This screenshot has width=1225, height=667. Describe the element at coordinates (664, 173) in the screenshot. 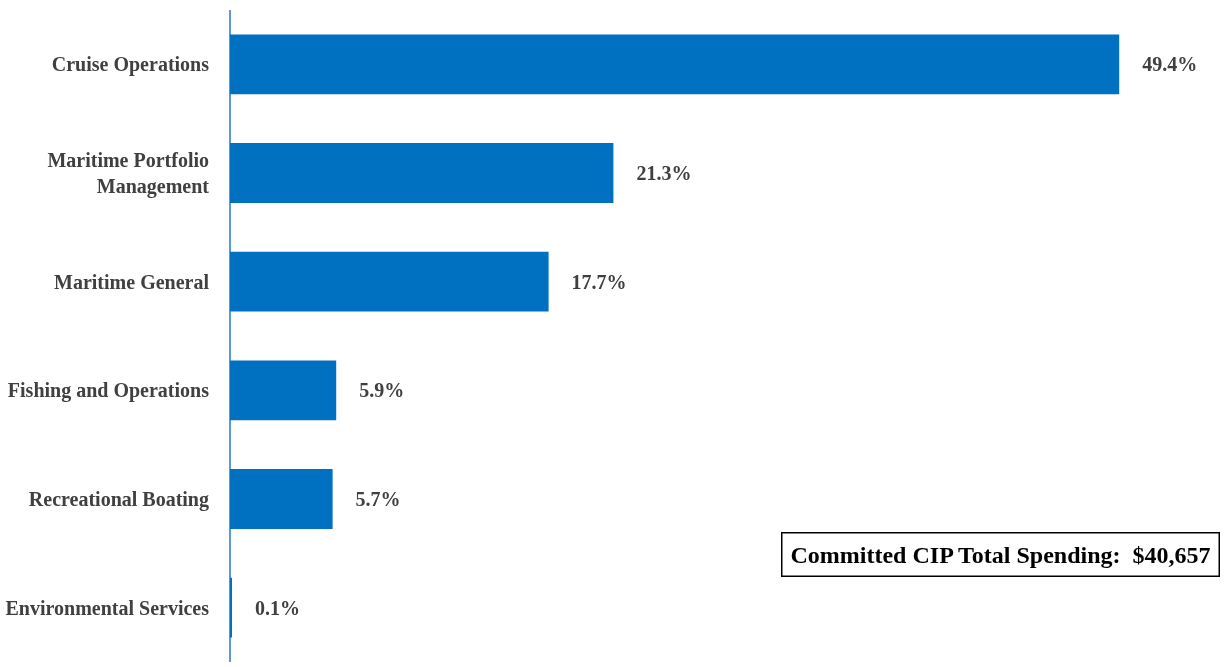

I see `data-label: 21.3%` at that location.